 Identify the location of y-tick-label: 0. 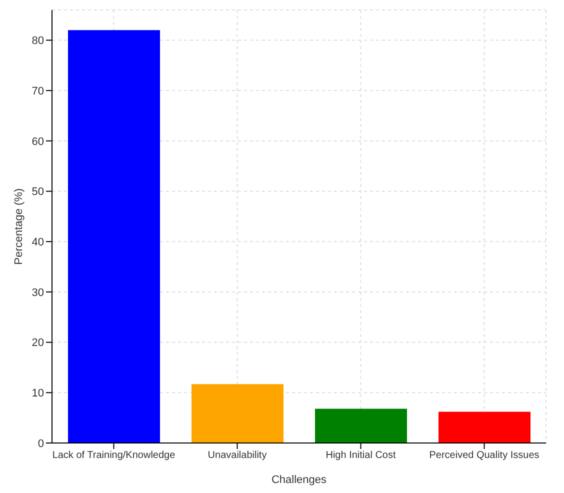
(41, 444).